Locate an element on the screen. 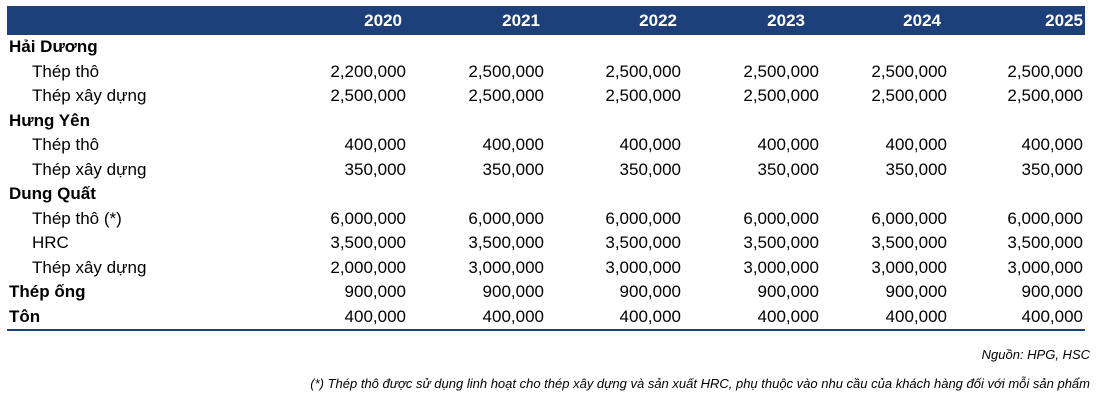  table-group-row: Hưng Yên is located at coordinates (546, 121).